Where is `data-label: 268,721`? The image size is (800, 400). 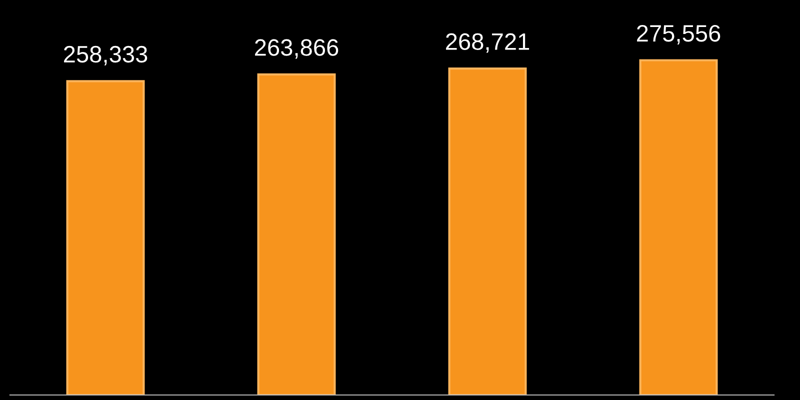
data-label: 268,721 is located at coordinates (488, 43).